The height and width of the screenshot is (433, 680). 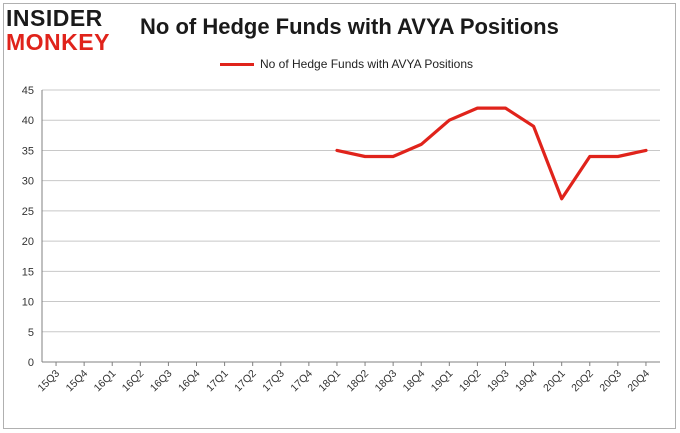 I want to click on y-tick-label-15: 15, so click(x=28, y=272).